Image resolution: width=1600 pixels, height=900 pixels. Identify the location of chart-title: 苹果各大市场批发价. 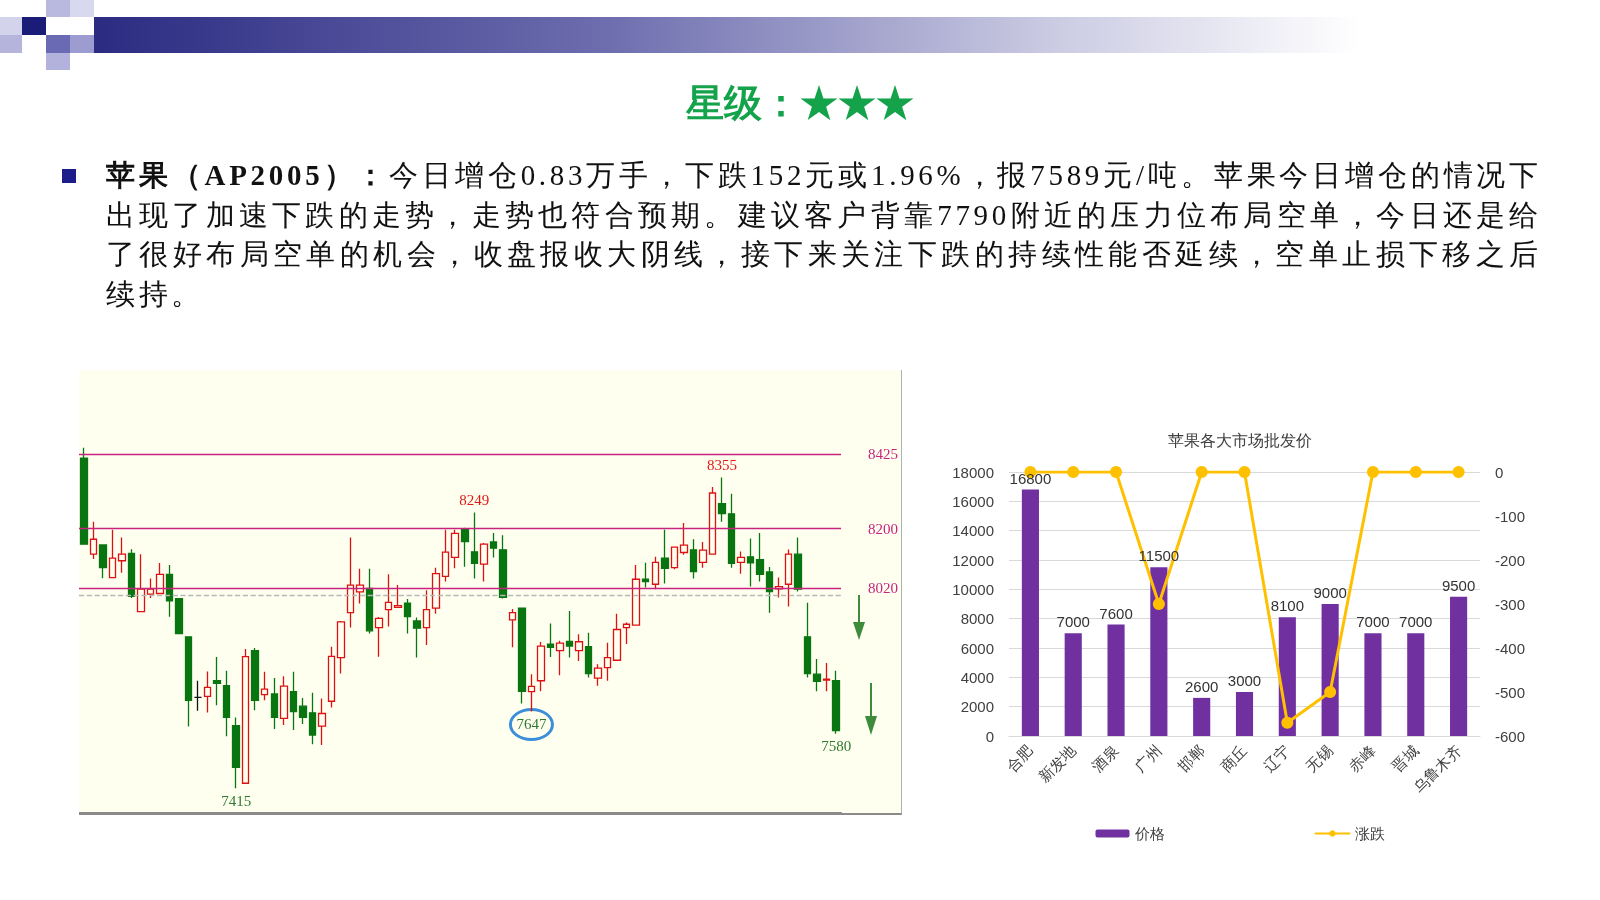
(1240, 440).